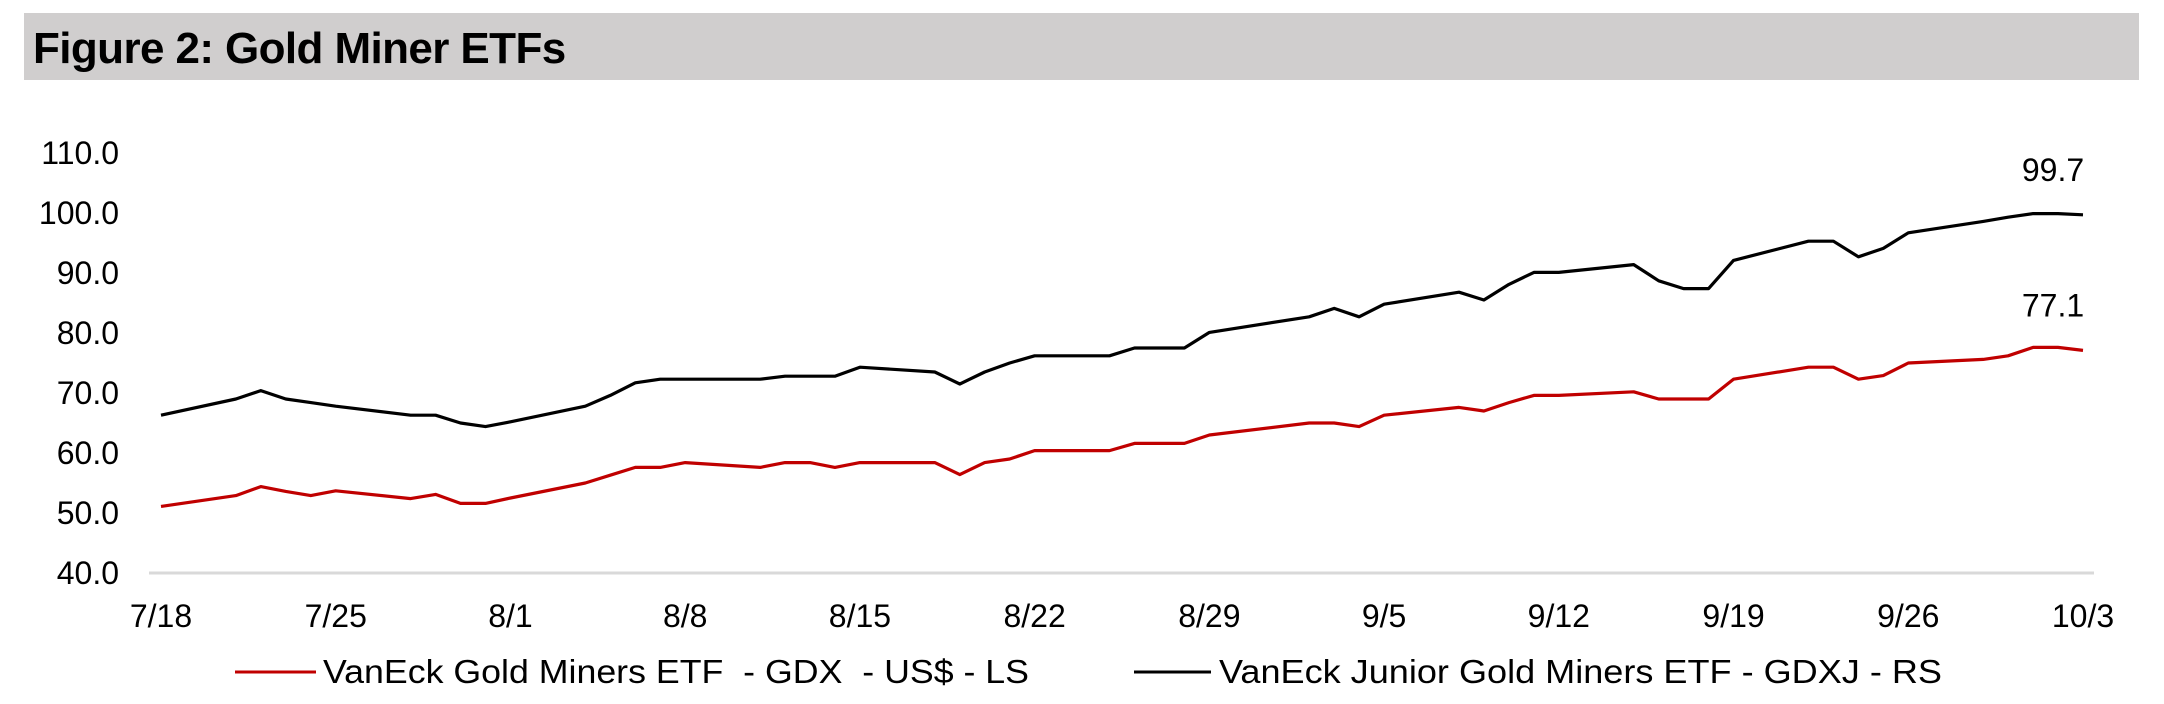 The height and width of the screenshot is (704, 2164). Describe the element at coordinates (88, 513) in the screenshot. I see `y-tick-label: 50.0` at that location.